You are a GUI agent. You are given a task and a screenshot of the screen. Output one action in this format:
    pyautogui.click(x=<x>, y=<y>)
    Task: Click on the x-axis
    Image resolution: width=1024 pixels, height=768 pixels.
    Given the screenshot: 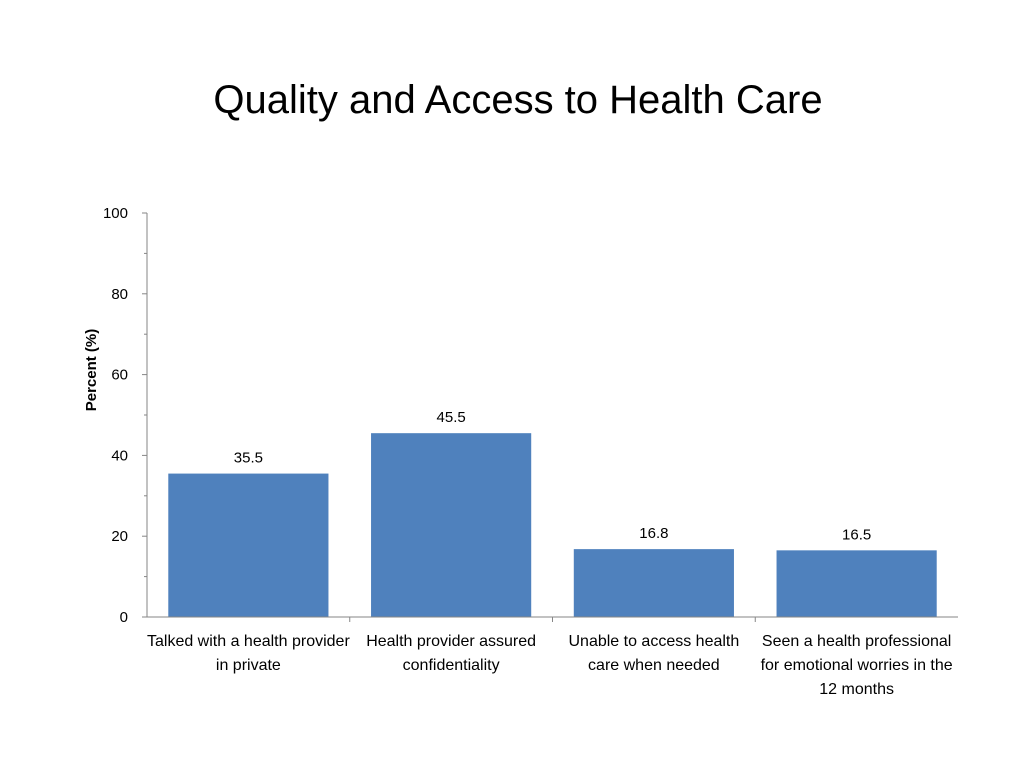 What is the action you would take?
    pyautogui.click(x=552, y=619)
    